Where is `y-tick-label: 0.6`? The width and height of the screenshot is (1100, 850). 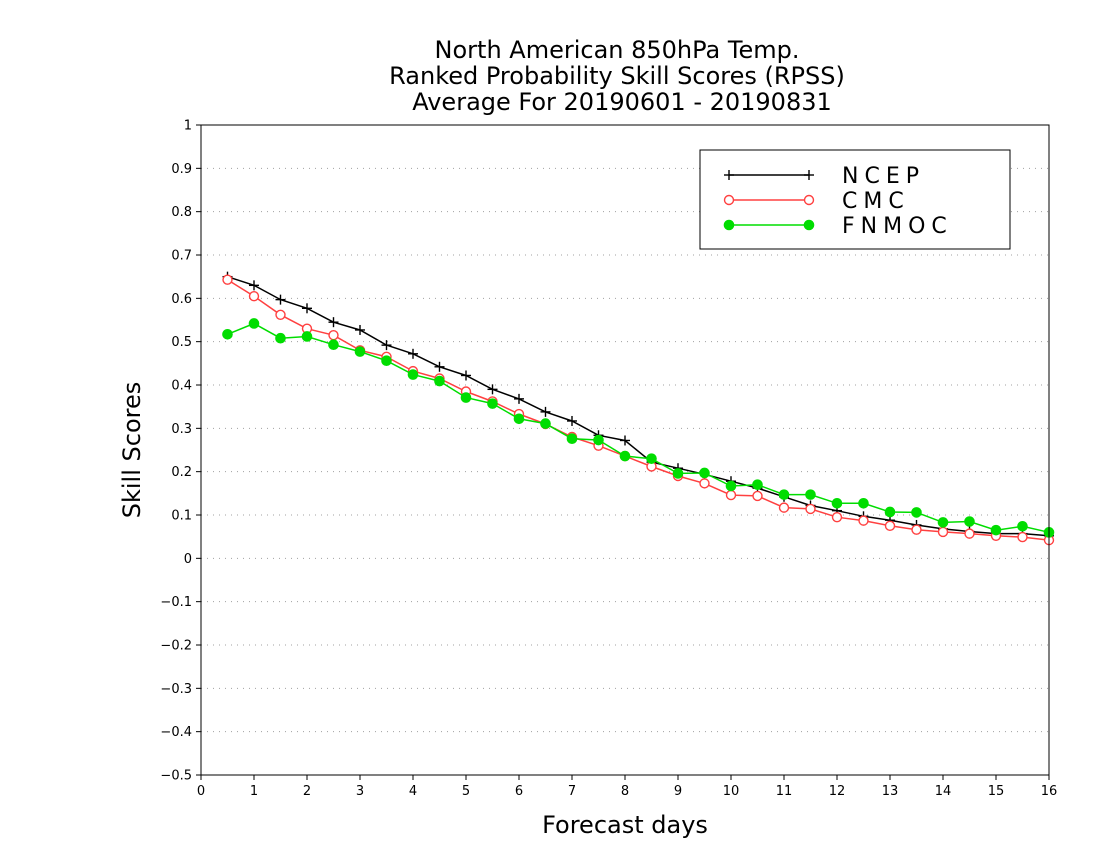
y-tick-label: 0.6 is located at coordinates (181, 299).